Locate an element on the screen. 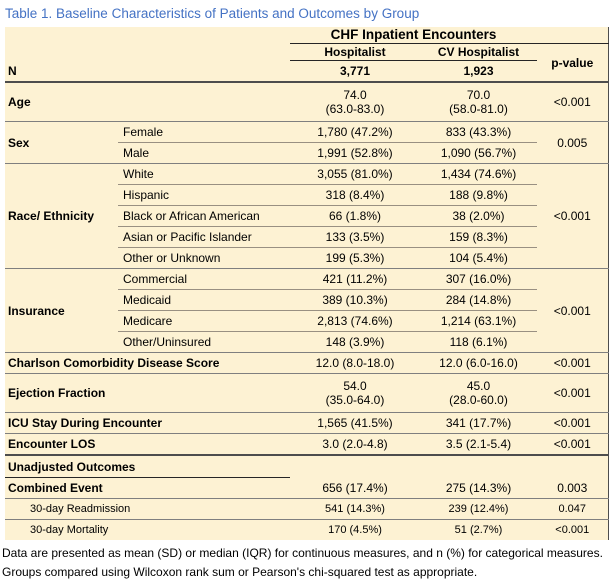 This screenshot has height=582, width=616. value-cell: 389 (10.3%) is located at coordinates (355, 300).